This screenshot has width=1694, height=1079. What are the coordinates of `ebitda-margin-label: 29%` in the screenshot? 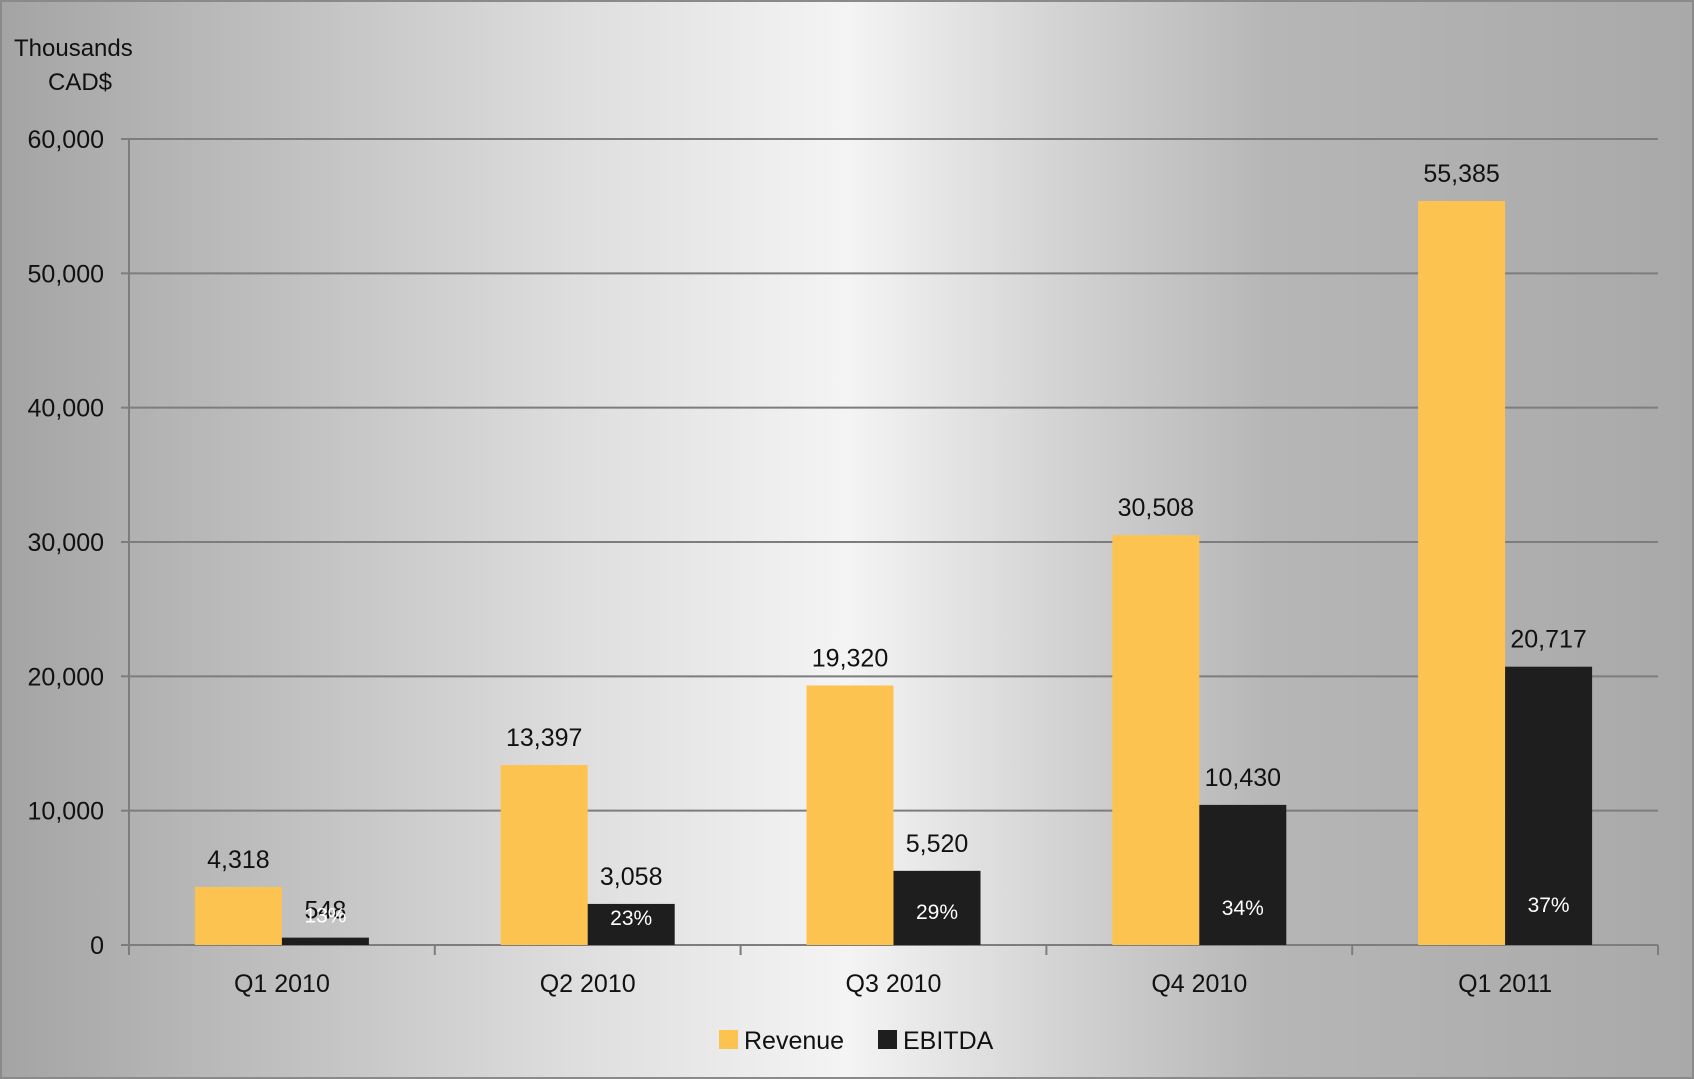 It's located at (937, 912).